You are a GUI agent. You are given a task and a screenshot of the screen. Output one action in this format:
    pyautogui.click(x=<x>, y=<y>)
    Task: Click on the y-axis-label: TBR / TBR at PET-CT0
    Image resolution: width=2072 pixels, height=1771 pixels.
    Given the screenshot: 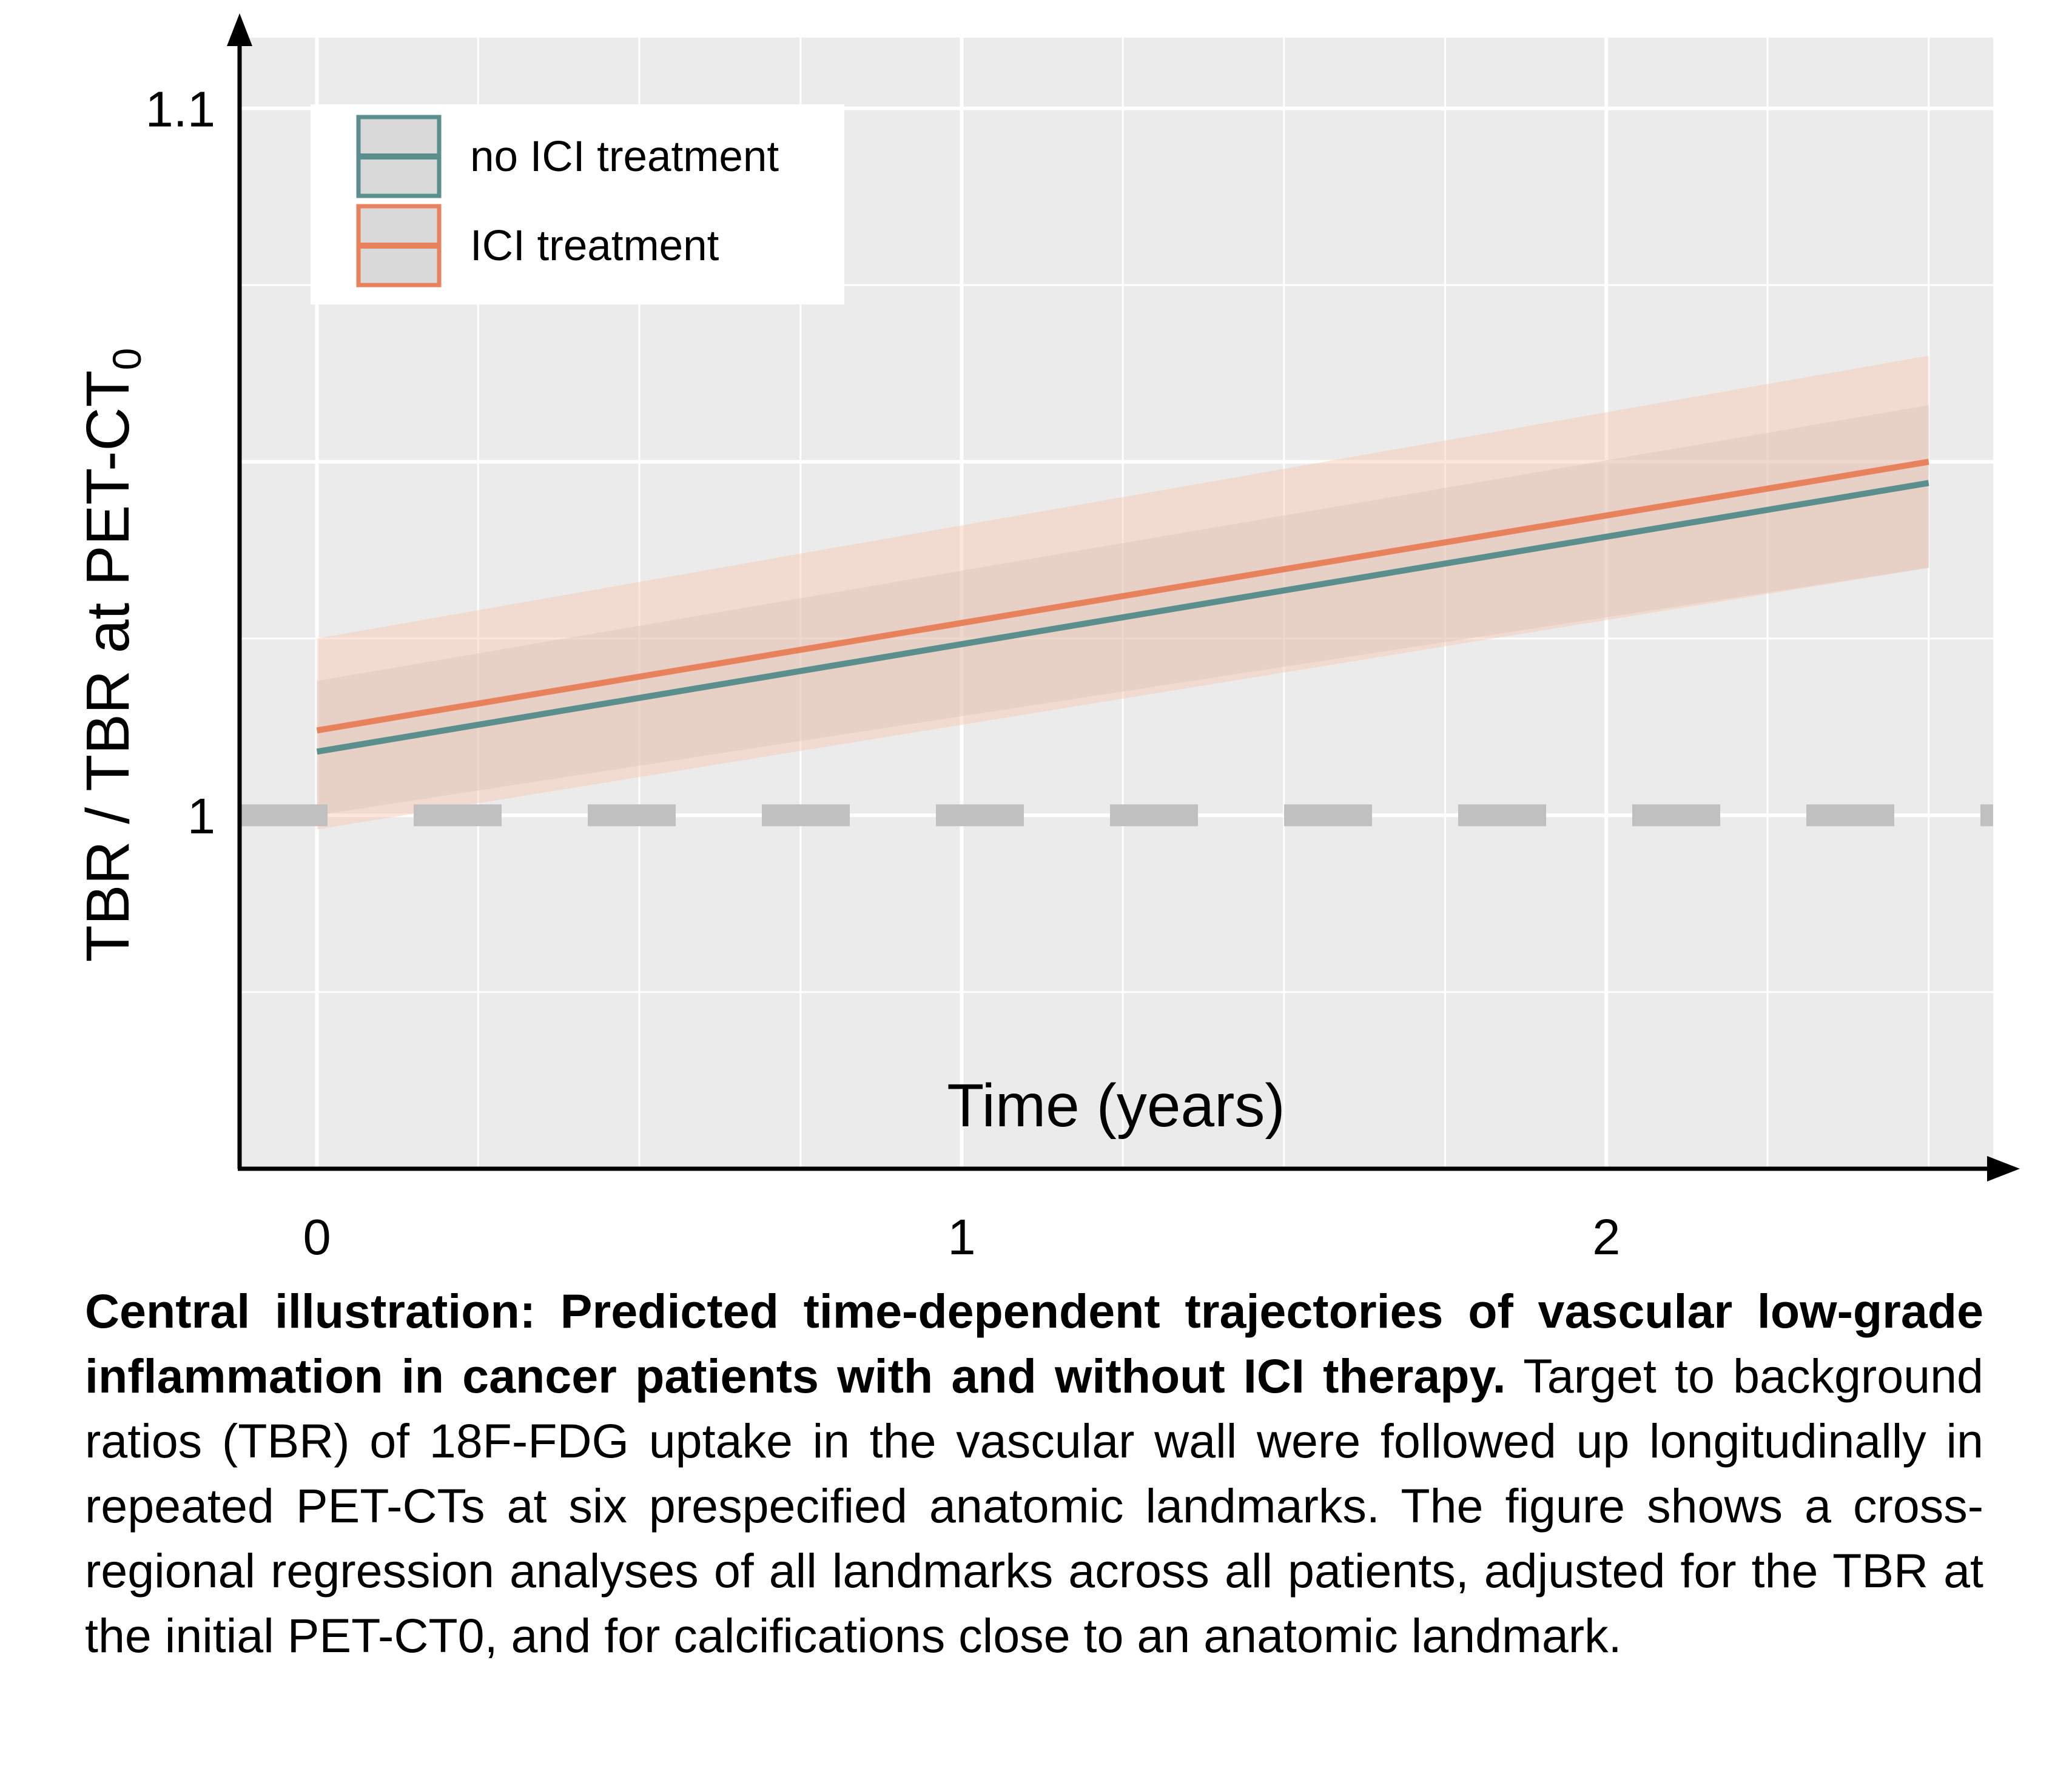 What is the action you would take?
    pyautogui.click(x=111, y=655)
    